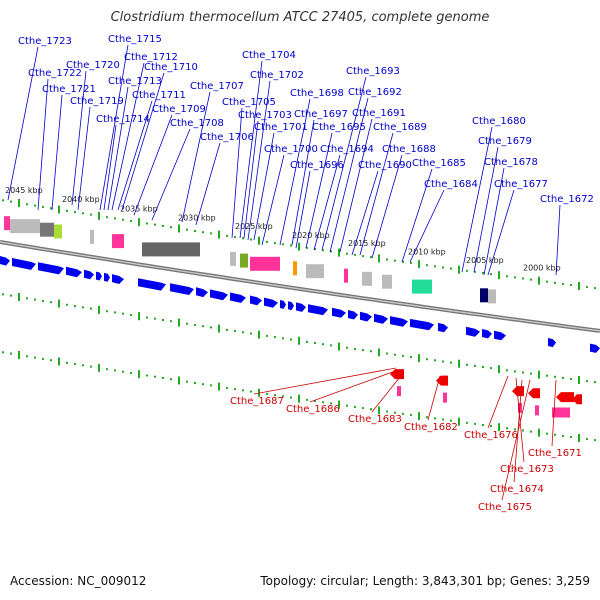  I want to click on forward-gene-label: Cthe_1688, so click(409, 149).